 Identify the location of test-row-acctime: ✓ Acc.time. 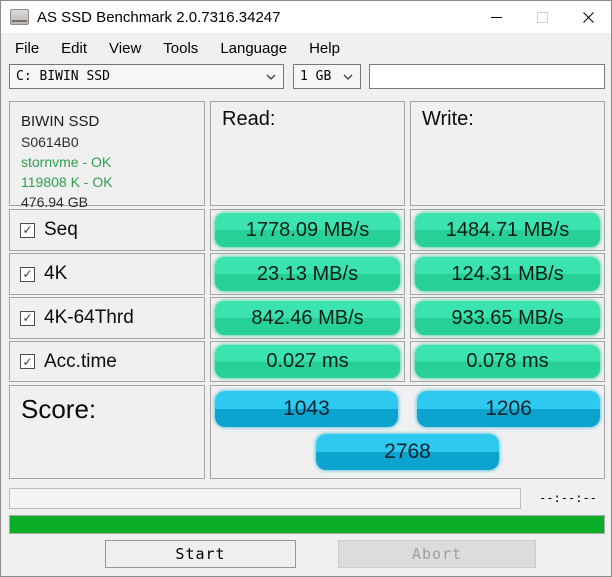
(107, 361).